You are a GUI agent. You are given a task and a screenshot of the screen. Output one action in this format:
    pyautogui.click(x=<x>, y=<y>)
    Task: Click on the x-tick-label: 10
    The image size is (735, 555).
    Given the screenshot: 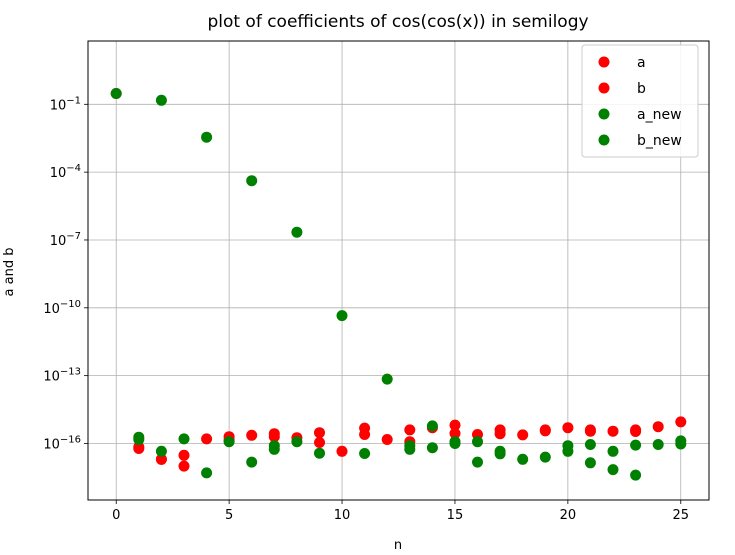 What is the action you would take?
    pyautogui.click(x=342, y=515)
    